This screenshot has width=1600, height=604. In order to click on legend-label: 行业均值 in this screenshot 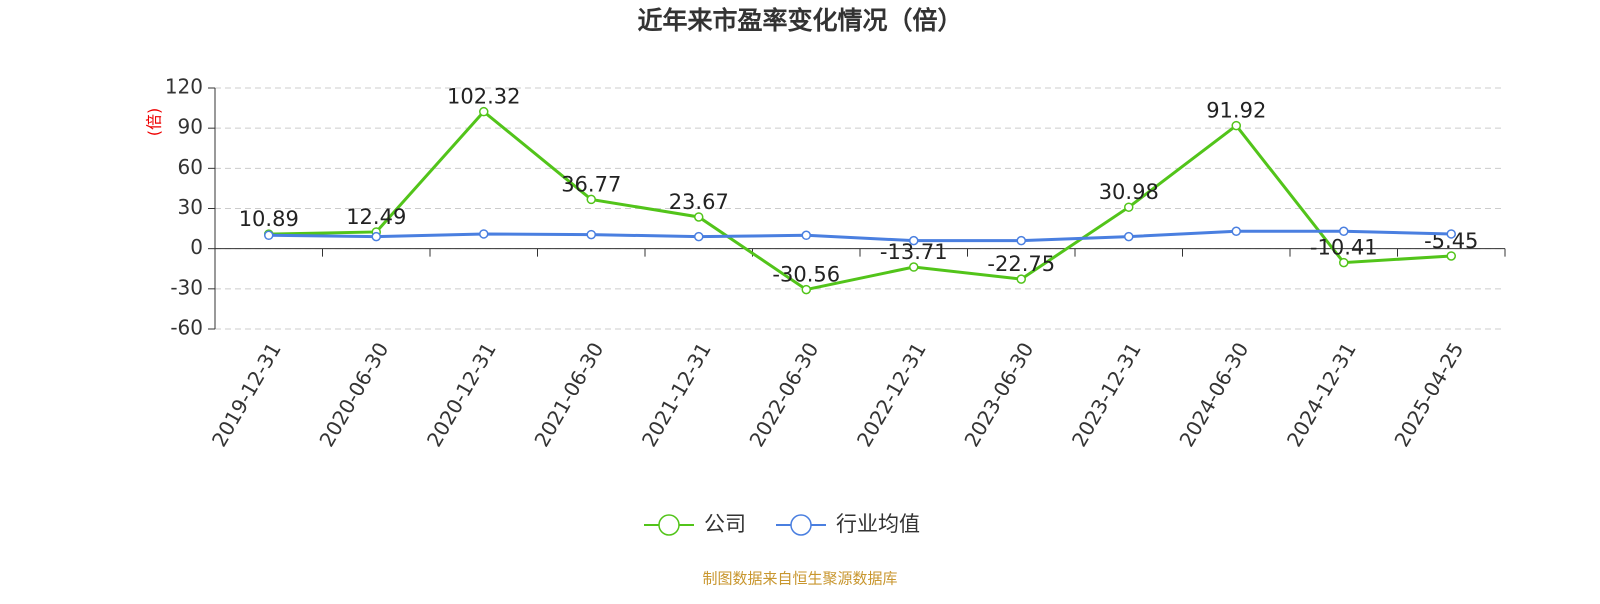, I will do `click(878, 524)`.